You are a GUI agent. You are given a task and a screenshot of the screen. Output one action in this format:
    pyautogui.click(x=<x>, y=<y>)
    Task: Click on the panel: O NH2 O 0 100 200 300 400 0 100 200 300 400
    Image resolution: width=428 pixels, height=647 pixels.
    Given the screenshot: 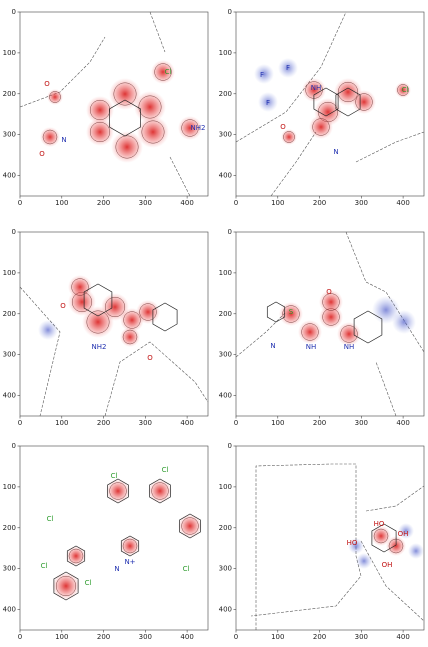 What is the action you would take?
    pyautogui.click(x=106, y=327)
    